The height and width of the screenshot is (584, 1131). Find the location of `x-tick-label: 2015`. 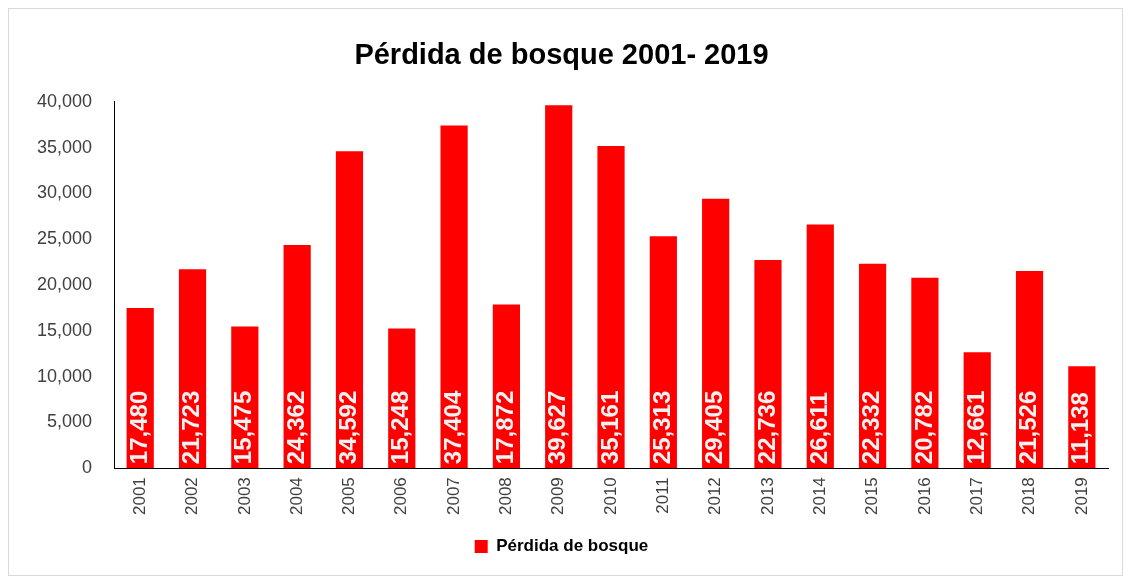

x-tick-label: 2015 is located at coordinates (872, 496).